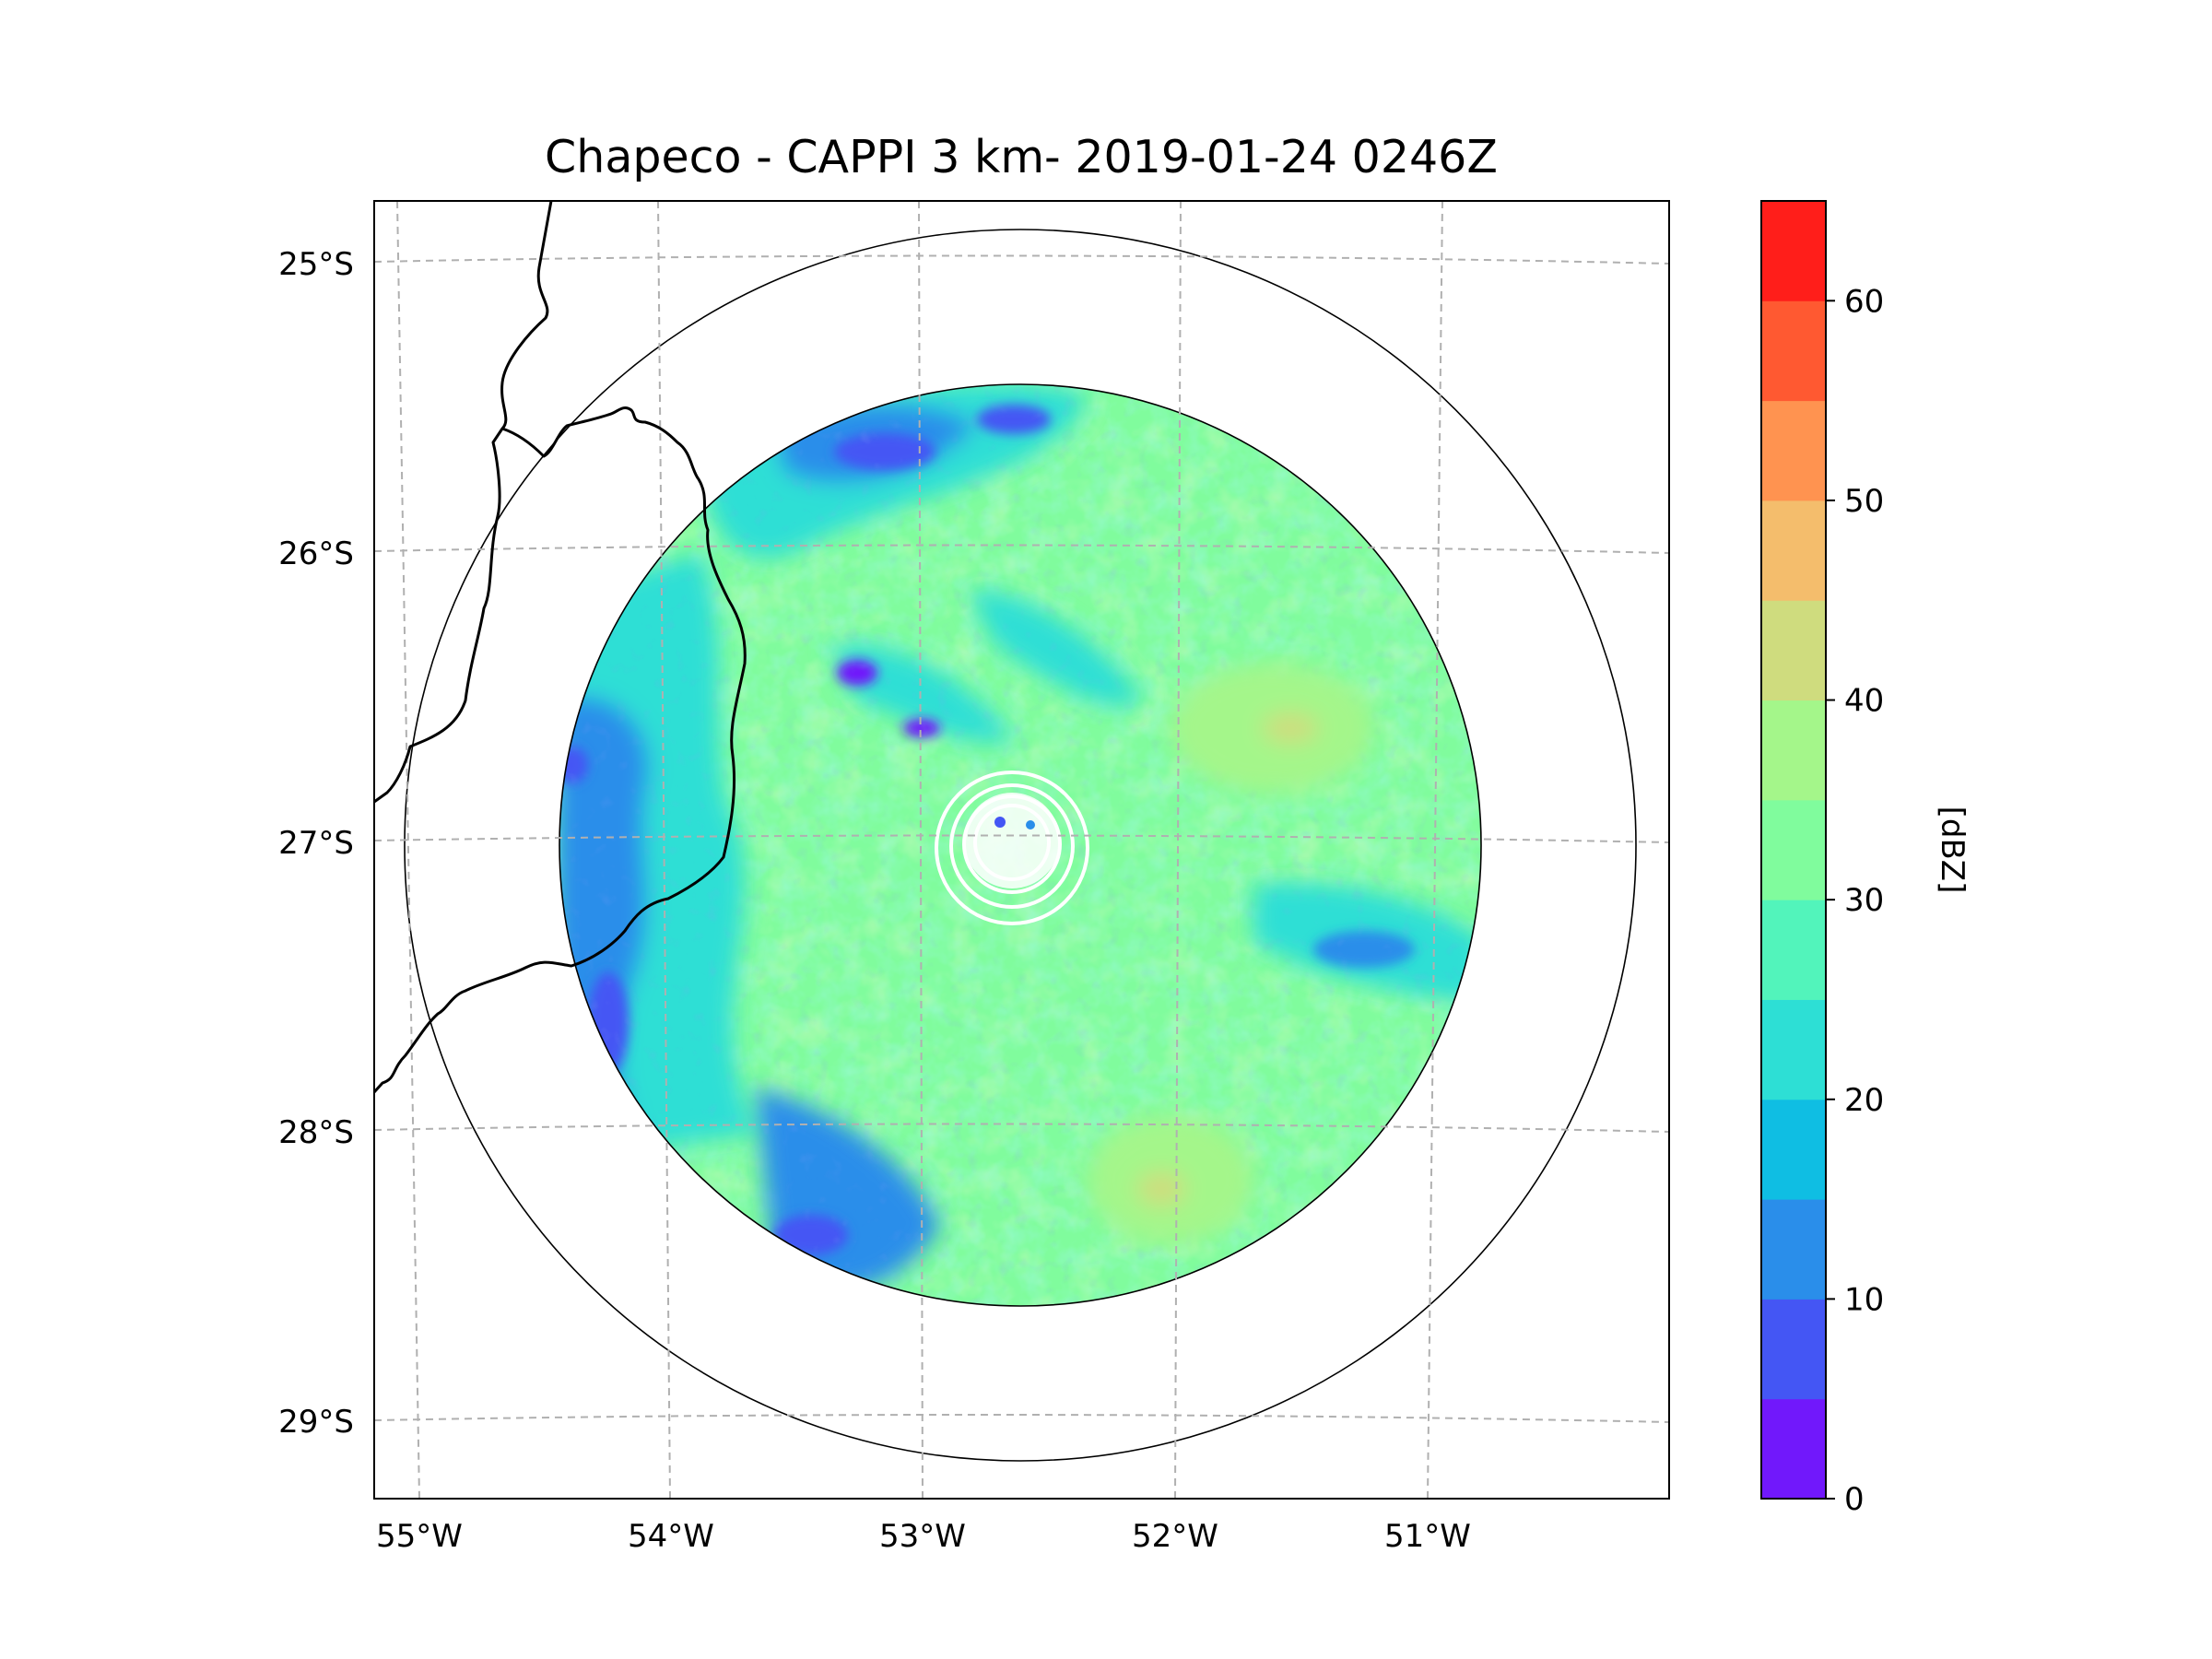 The image size is (2212, 1659). What do you see at coordinates (671, 1536) in the screenshot?
I see `x-tick-label: 54°W` at bounding box center [671, 1536].